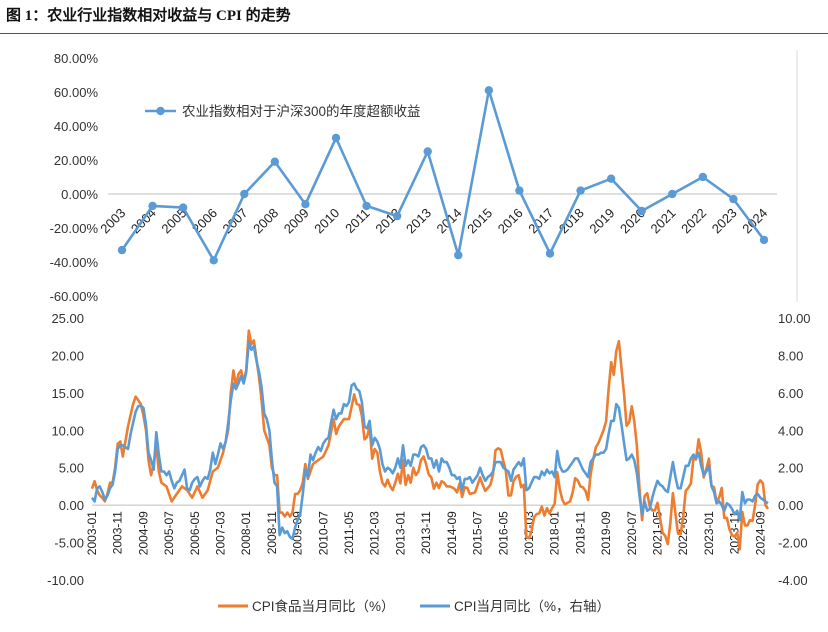 This screenshot has height=632, width=828. What do you see at coordinates (246, 533) in the screenshot?
I see `bottom-x-tick-label: 2008-01` at bounding box center [246, 533].